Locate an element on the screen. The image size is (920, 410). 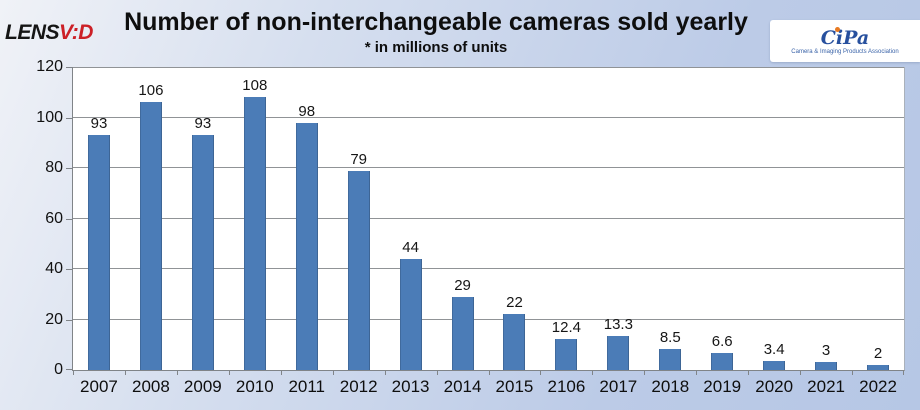
lensvid-logo-black: LENS is located at coordinates (32, 32).